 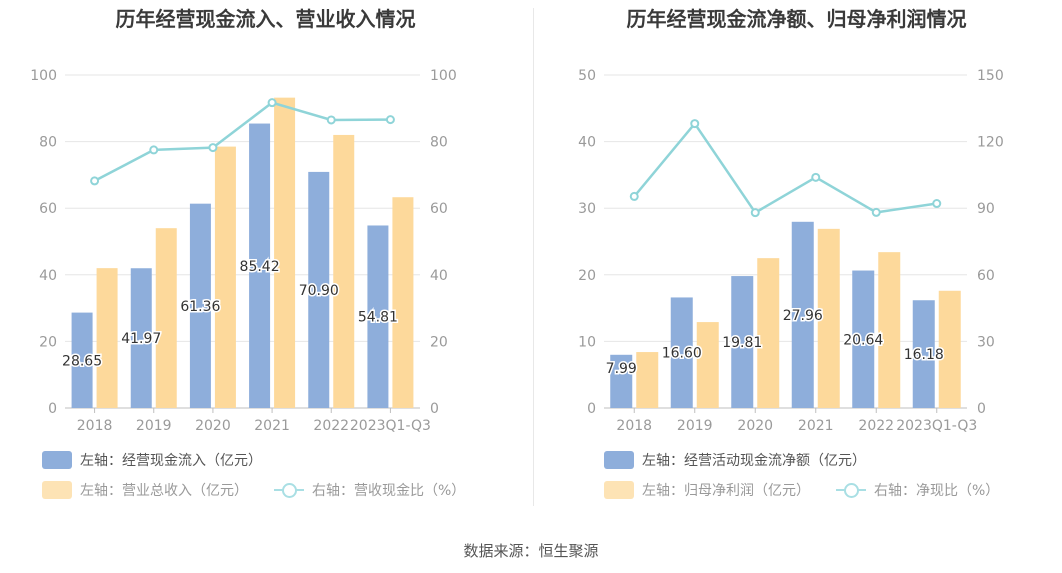 I want to click on bar-data-label: 54.81, so click(x=378, y=318).